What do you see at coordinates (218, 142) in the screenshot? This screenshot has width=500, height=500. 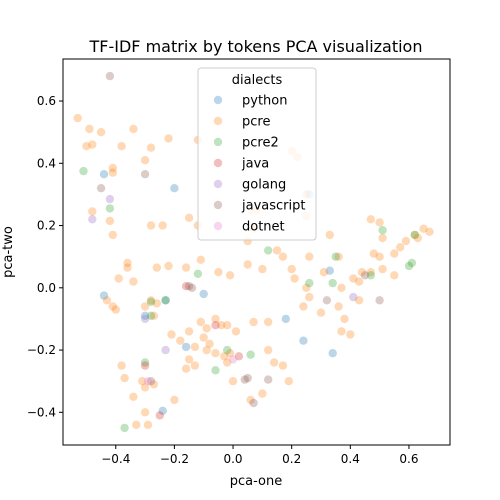 I see `legend-marker-pcre2` at bounding box center [218, 142].